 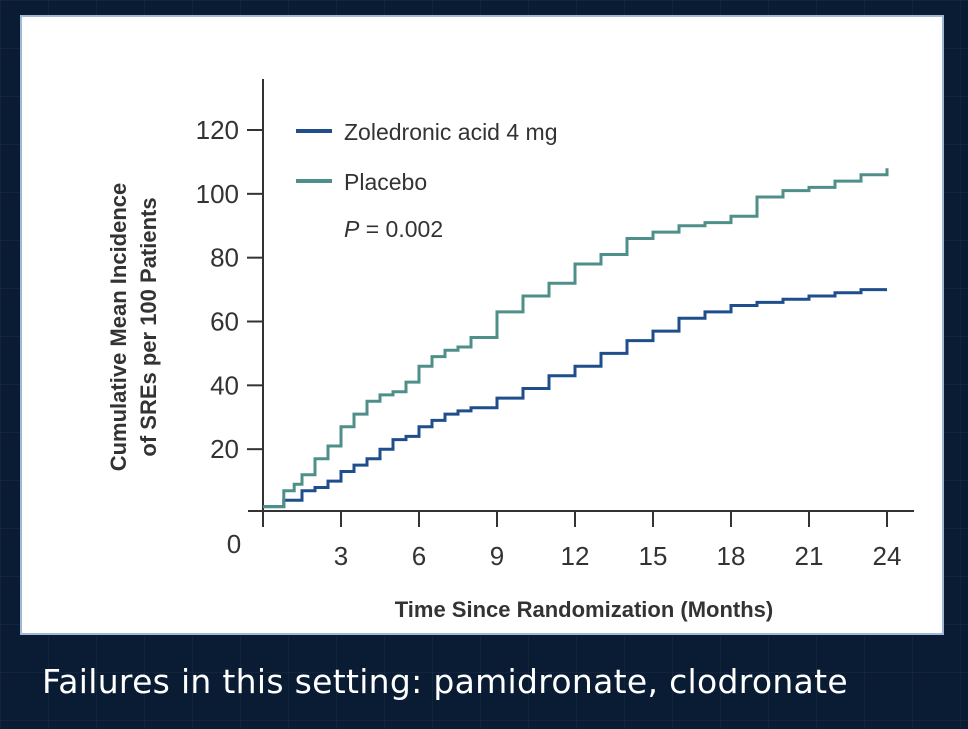 What do you see at coordinates (809, 556) in the screenshot?
I see `x-tick-label: 21` at bounding box center [809, 556].